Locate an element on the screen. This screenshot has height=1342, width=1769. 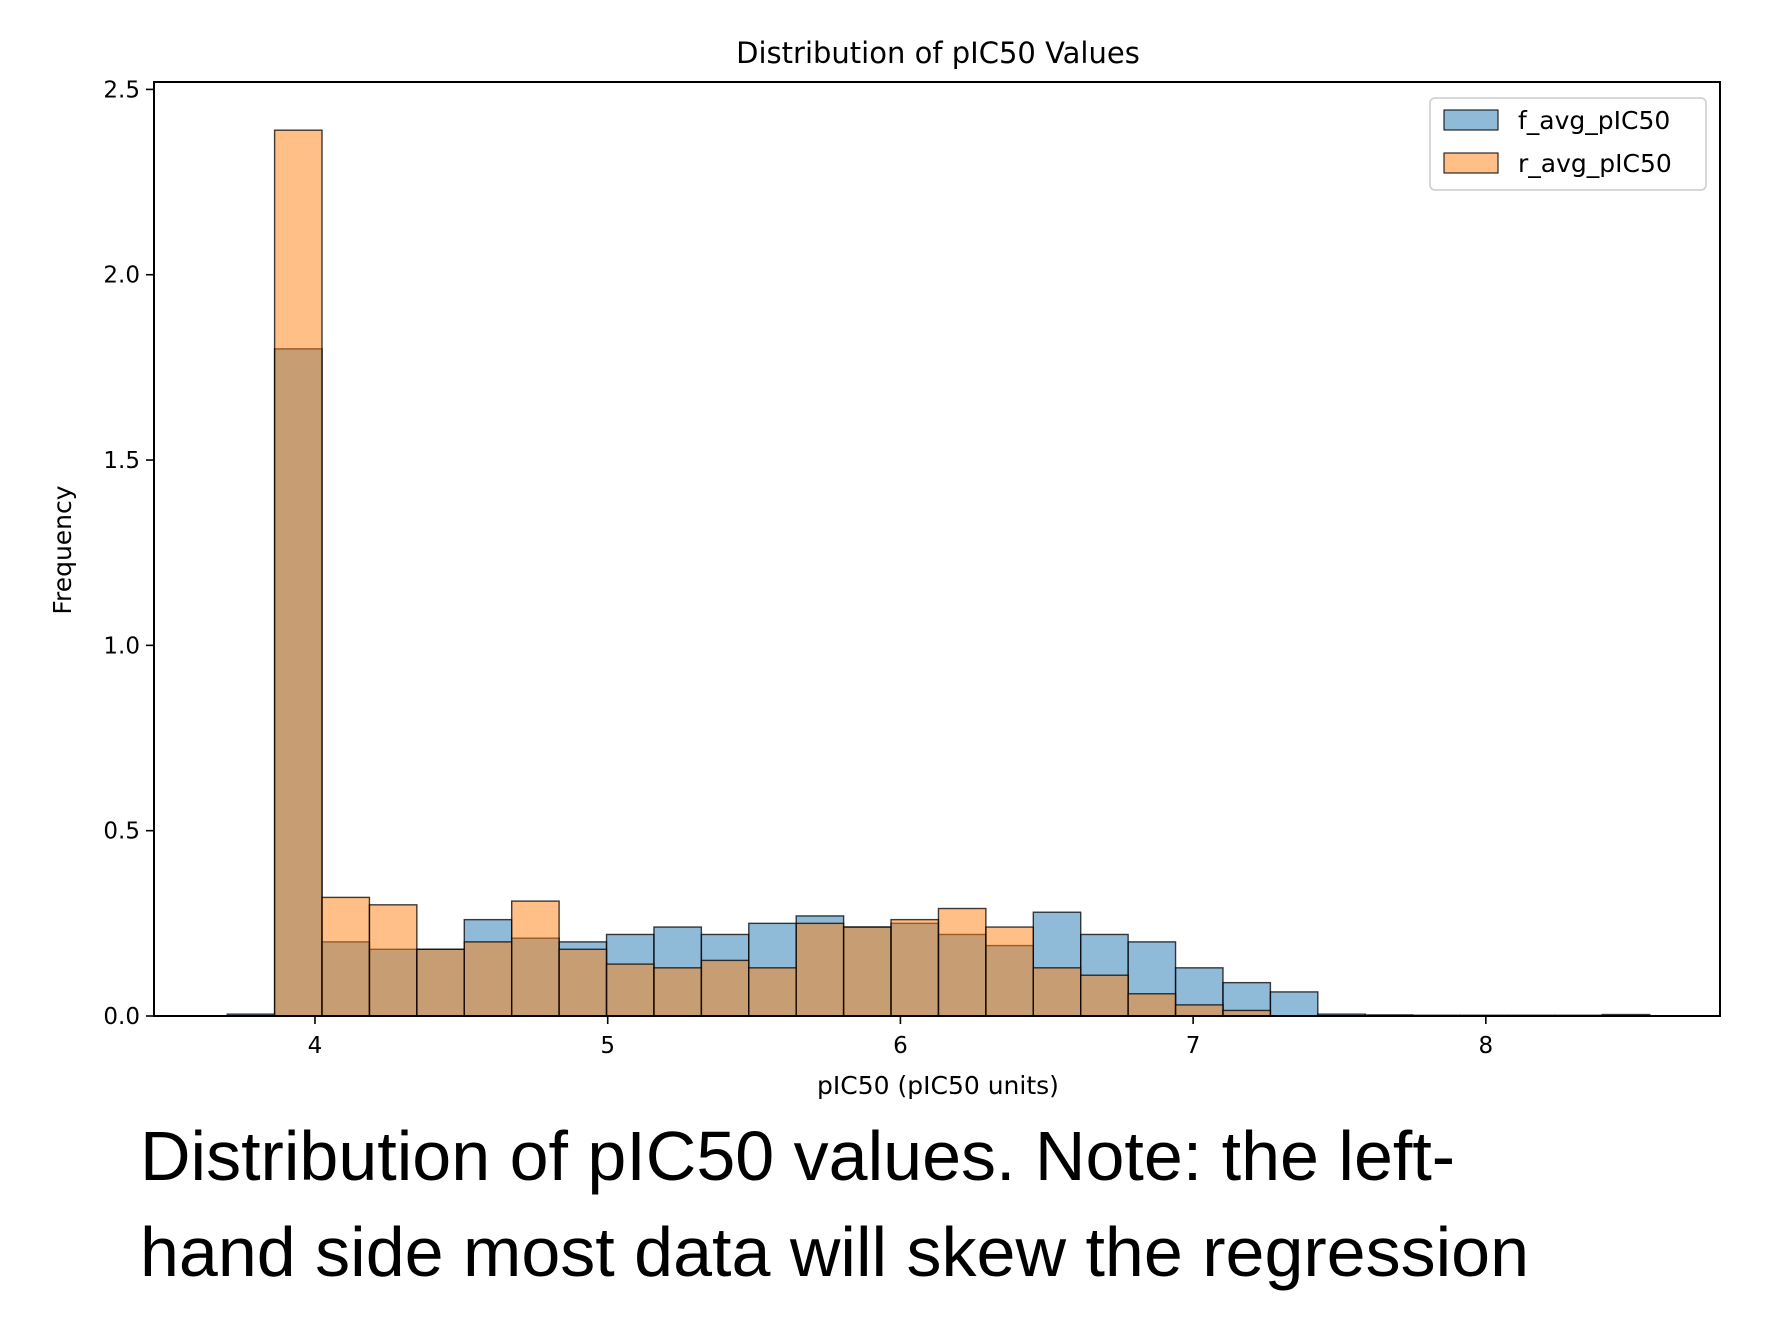
x-tick-label-1: 5 is located at coordinates (607, 1046).